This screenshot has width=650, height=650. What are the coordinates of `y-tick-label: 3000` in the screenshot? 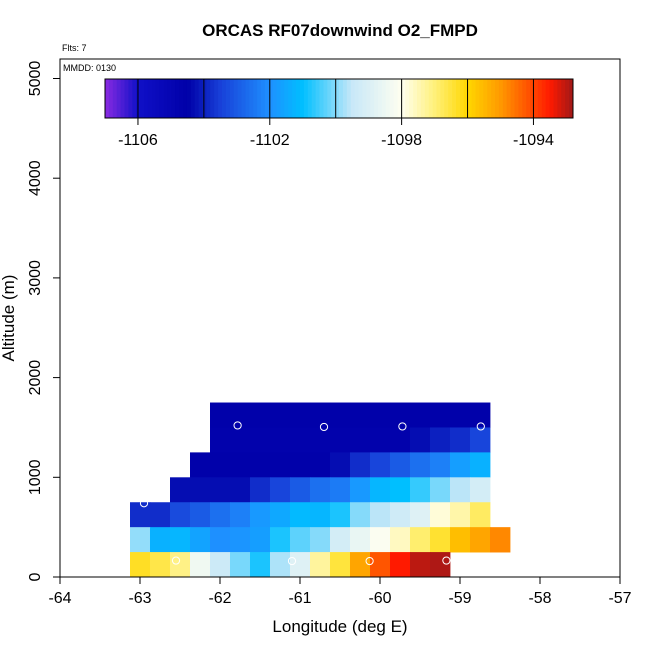 It's located at (35, 278).